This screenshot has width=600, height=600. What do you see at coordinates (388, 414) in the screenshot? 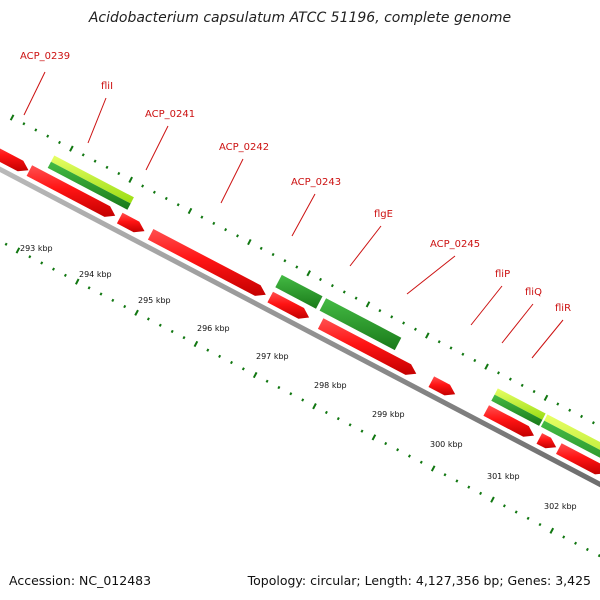
I see `scale-label: 299 kbp` at bounding box center [388, 414].